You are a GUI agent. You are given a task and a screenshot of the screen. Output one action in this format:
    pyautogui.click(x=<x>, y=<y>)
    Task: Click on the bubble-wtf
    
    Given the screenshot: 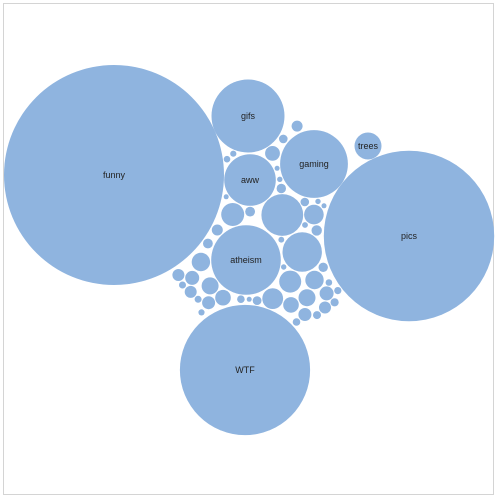 What is the action you would take?
    pyautogui.click(x=245, y=370)
    